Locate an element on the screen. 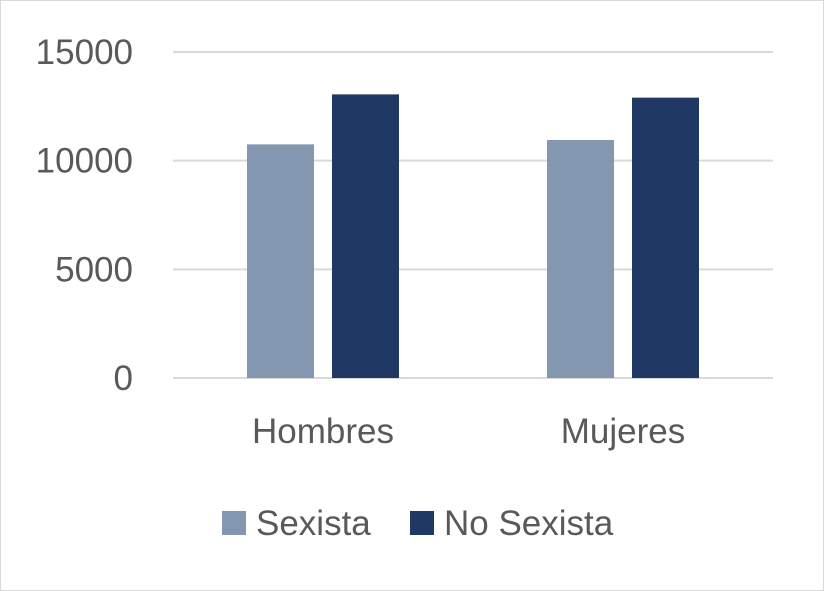  bar-sexista-hombres is located at coordinates (280, 261).